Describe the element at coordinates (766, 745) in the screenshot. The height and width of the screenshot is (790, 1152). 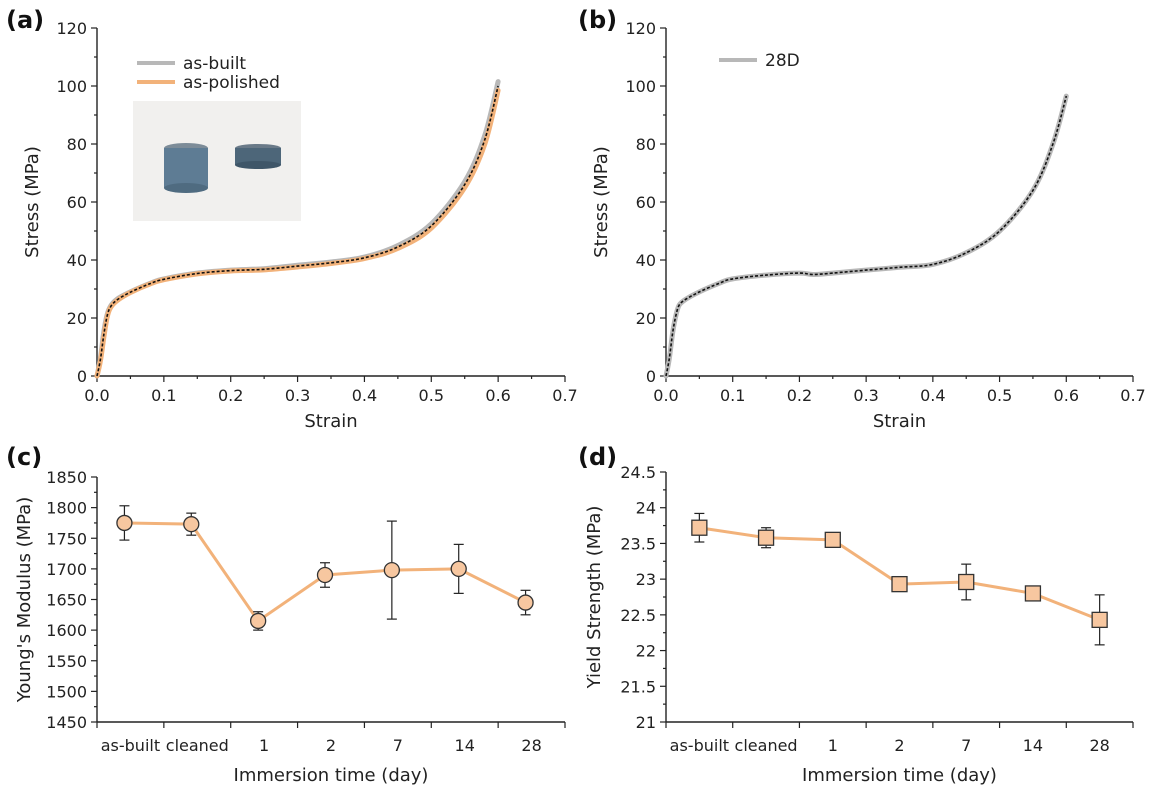
I see `x-category-label: cleaned` at that location.